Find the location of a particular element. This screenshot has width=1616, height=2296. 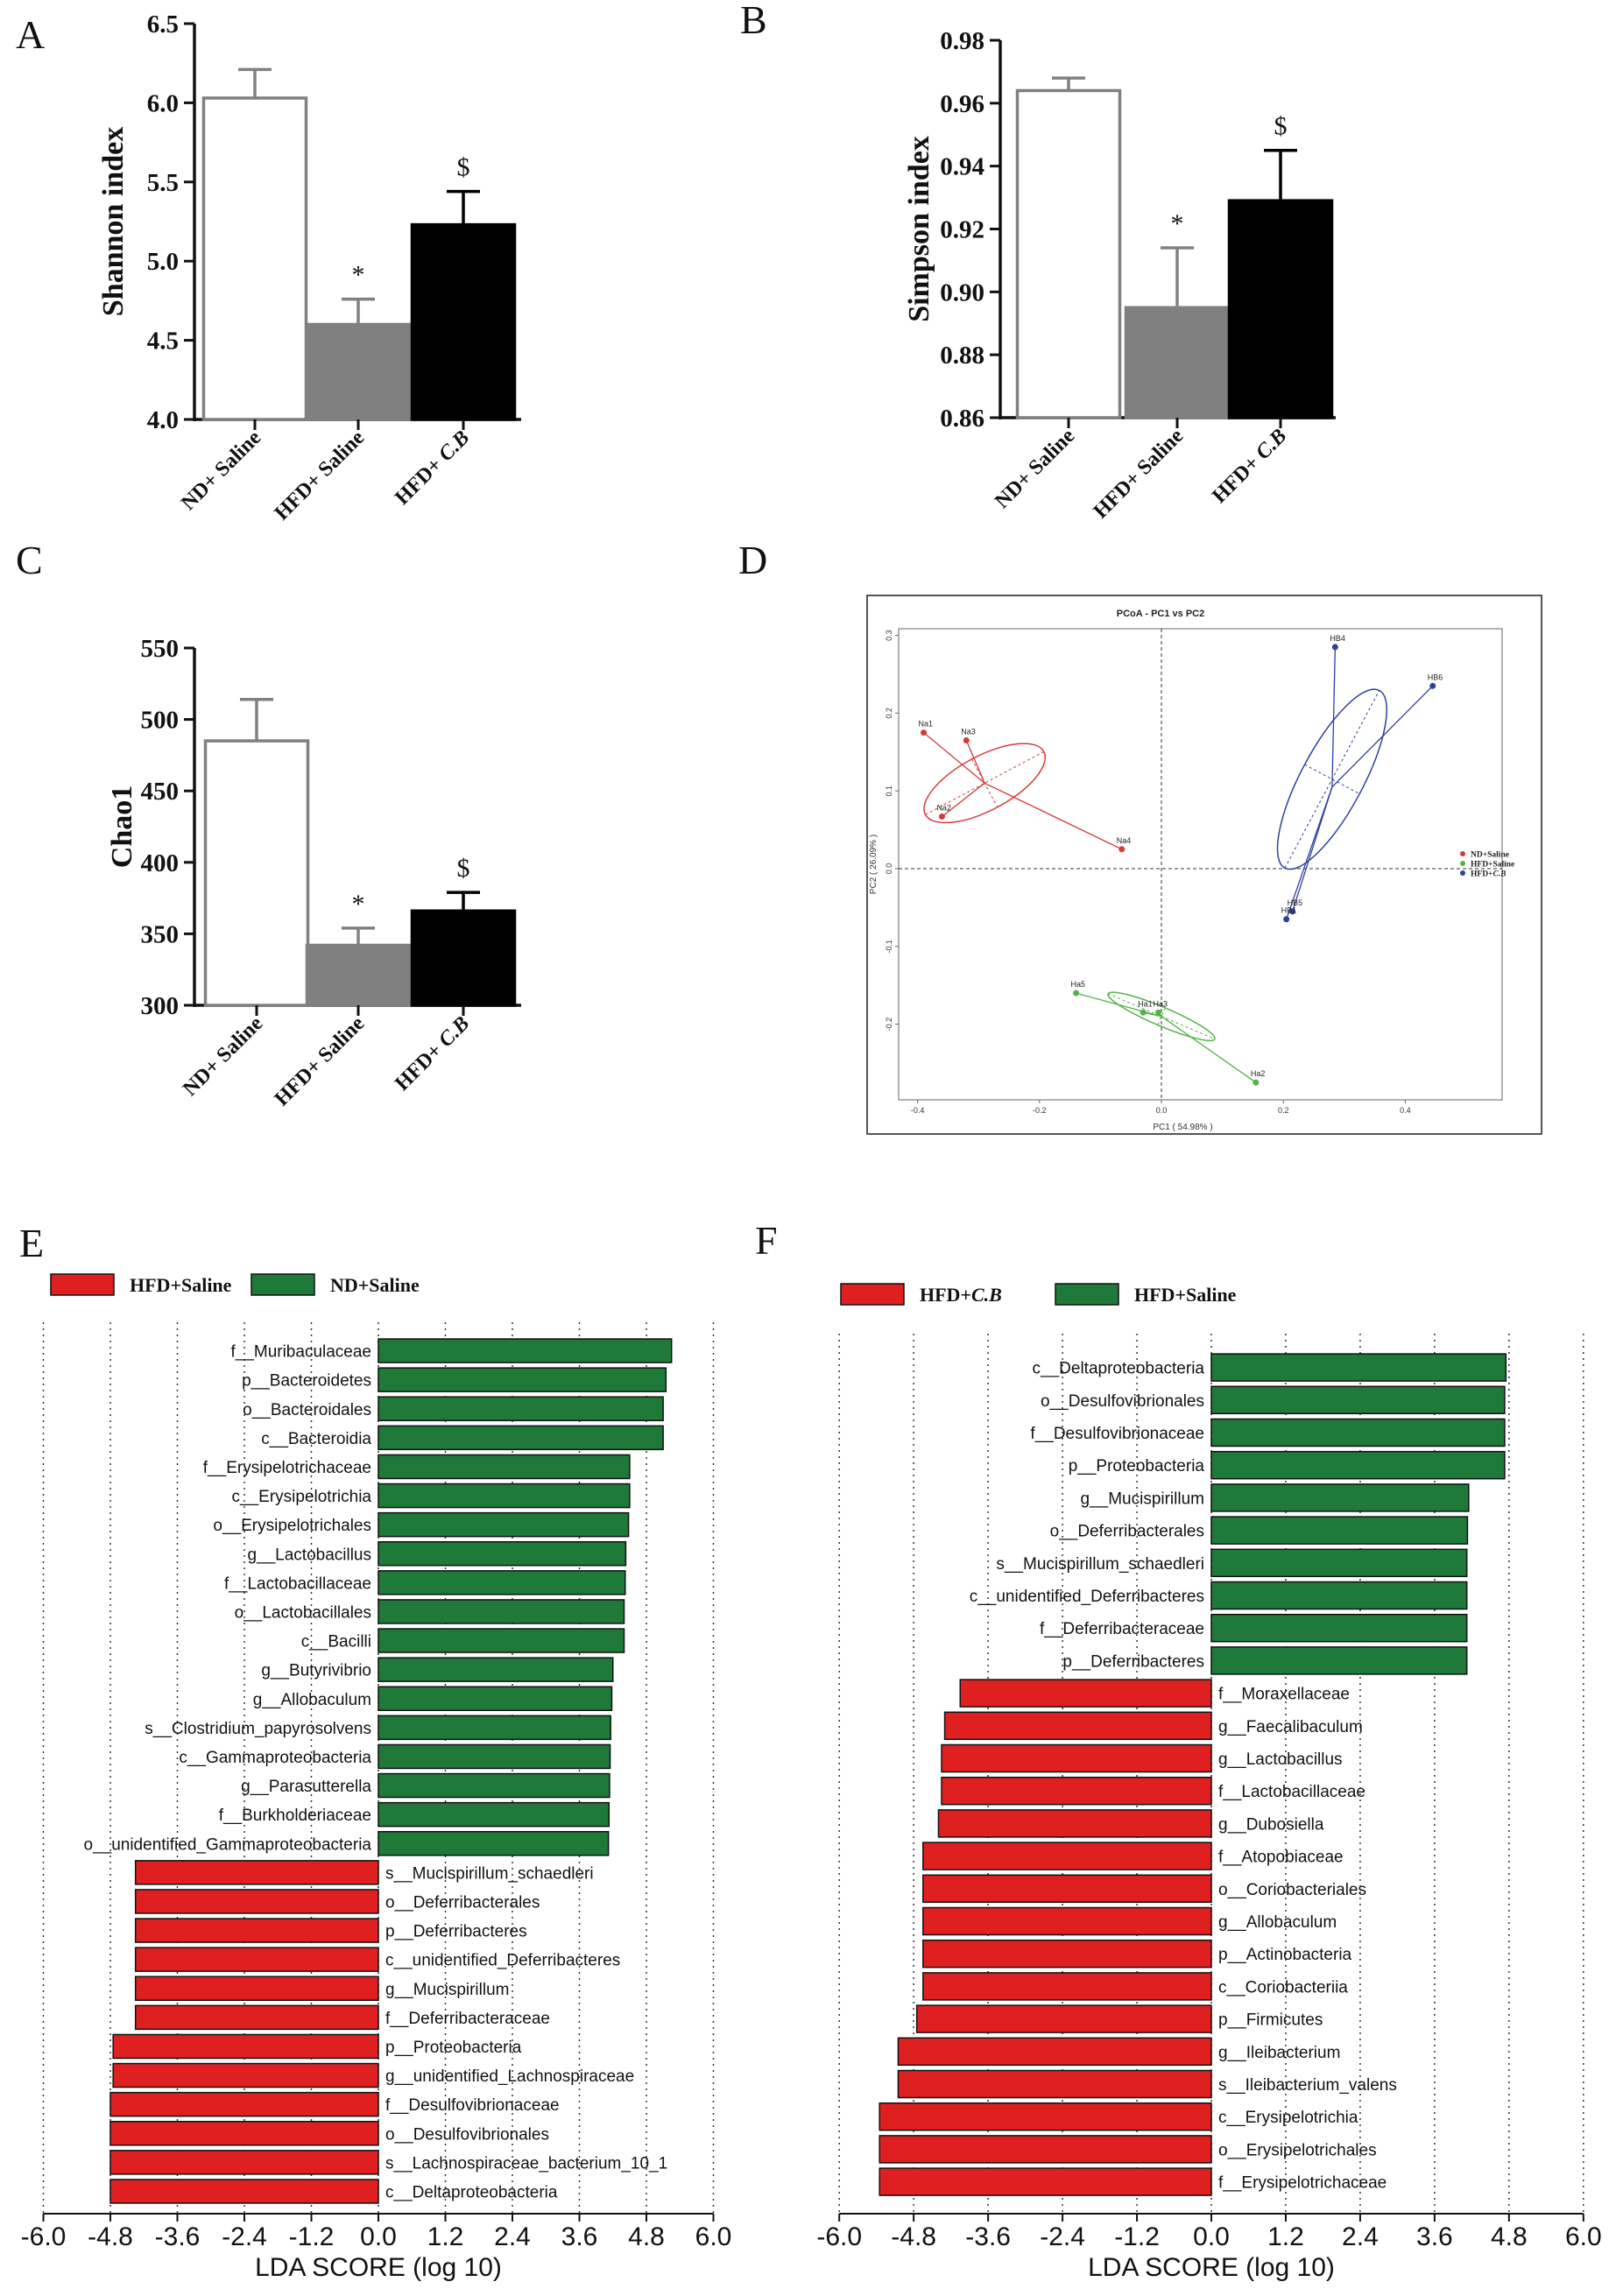

sample-label: HB4 is located at coordinates (1338, 638).